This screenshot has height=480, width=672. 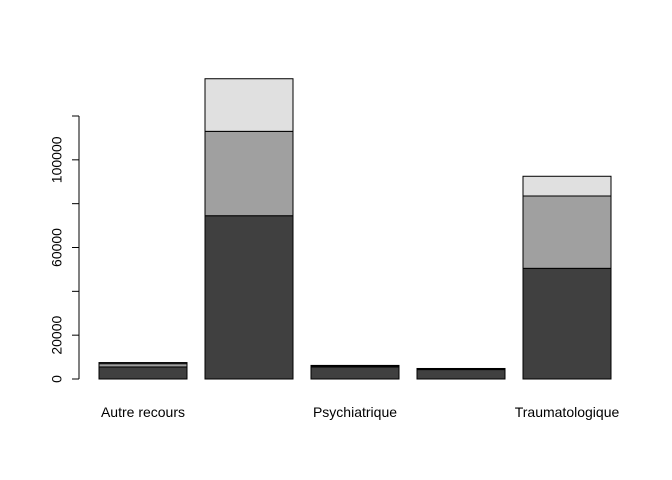 I want to click on x-category-label: Autre recours, so click(x=143, y=412).